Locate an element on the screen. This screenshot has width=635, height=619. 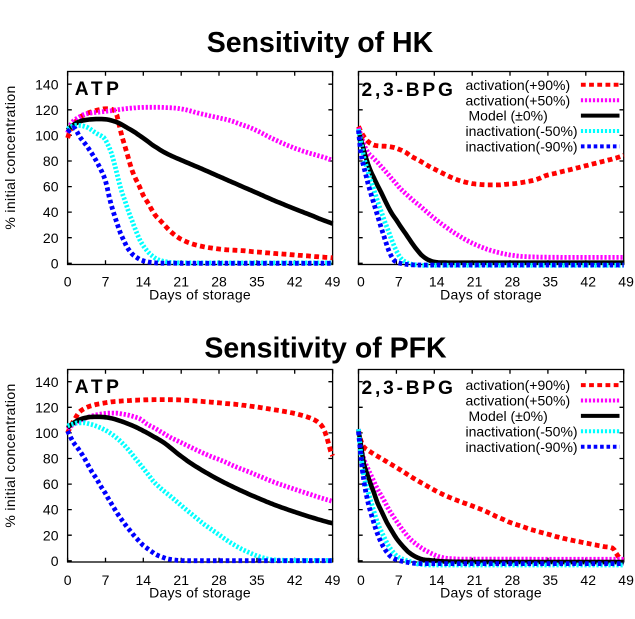
svg-text: Sensitivity of HK is located at coordinates (320, 43).